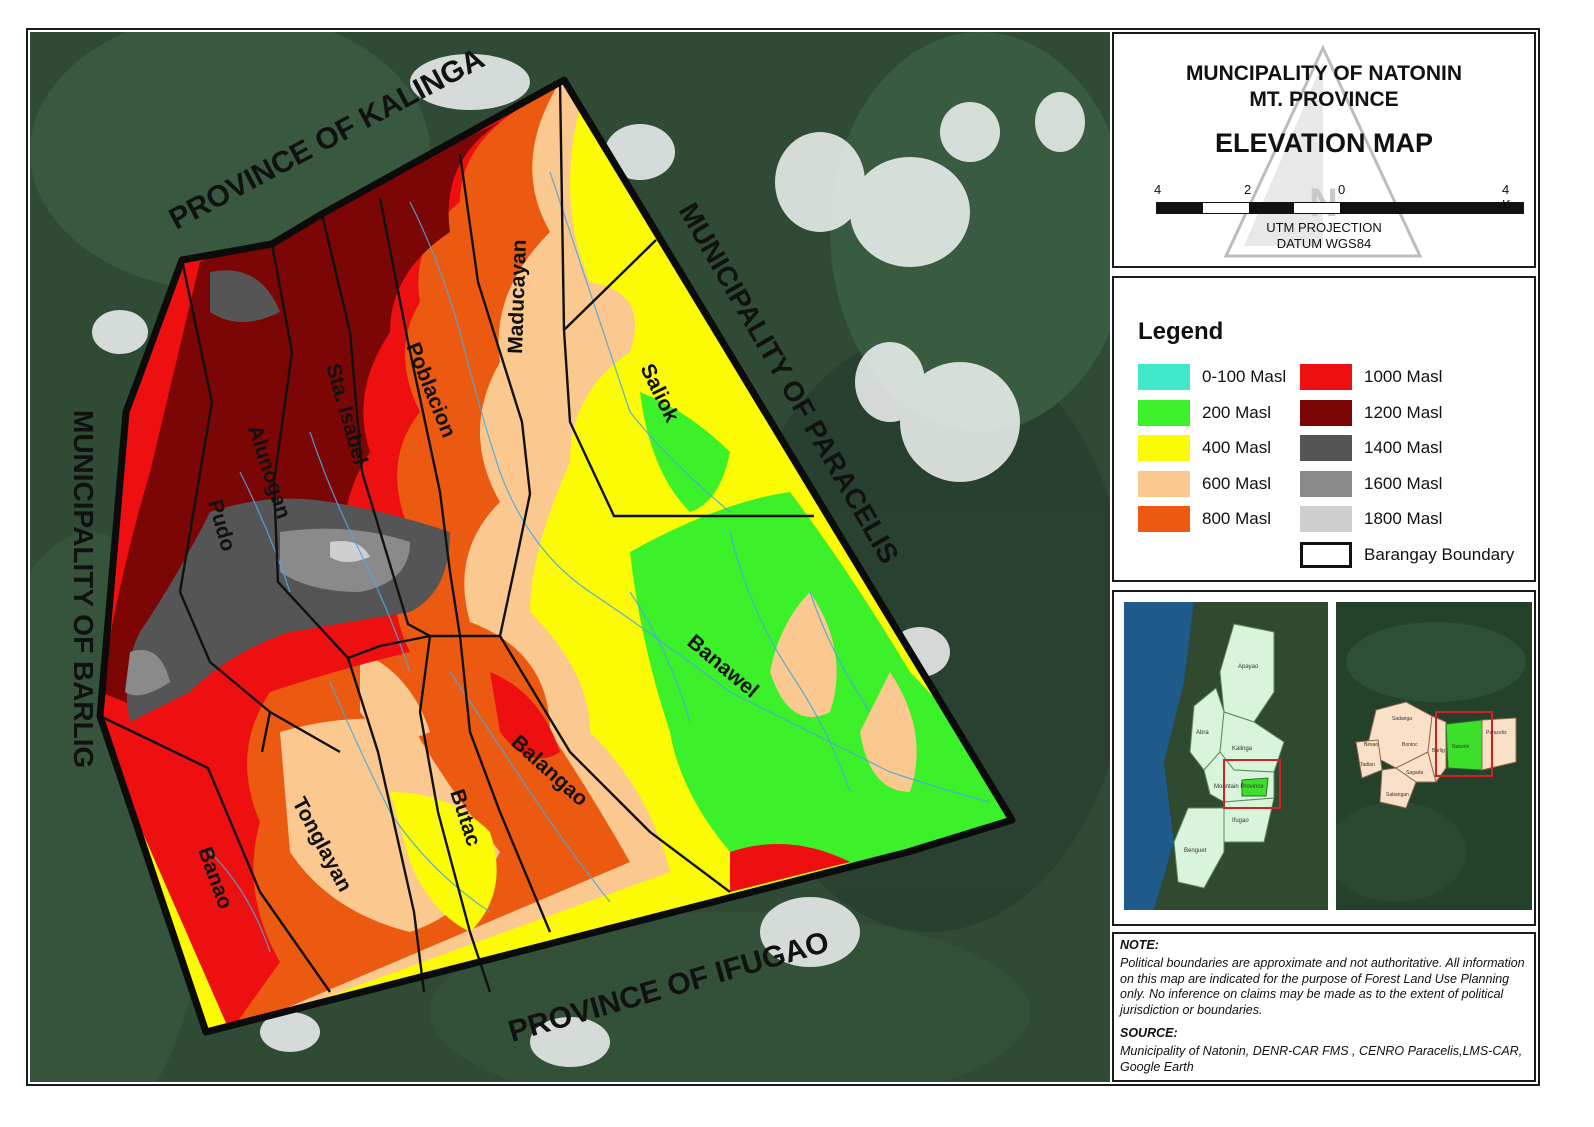 This screenshot has width=1594, height=1127. Describe the element at coordinates (1340, 208) in the screenshot. I see `scale-bar` at that location.